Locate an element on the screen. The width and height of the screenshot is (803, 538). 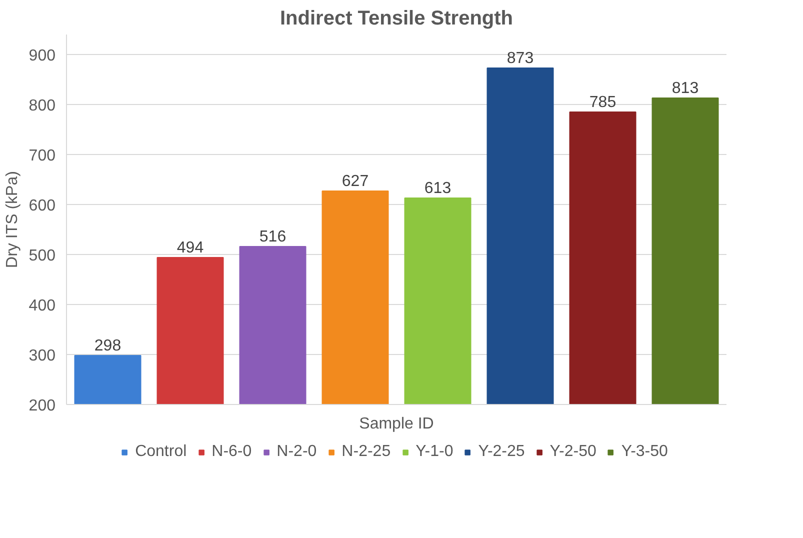
data-label: 494 is located at coordinates (190, 248).